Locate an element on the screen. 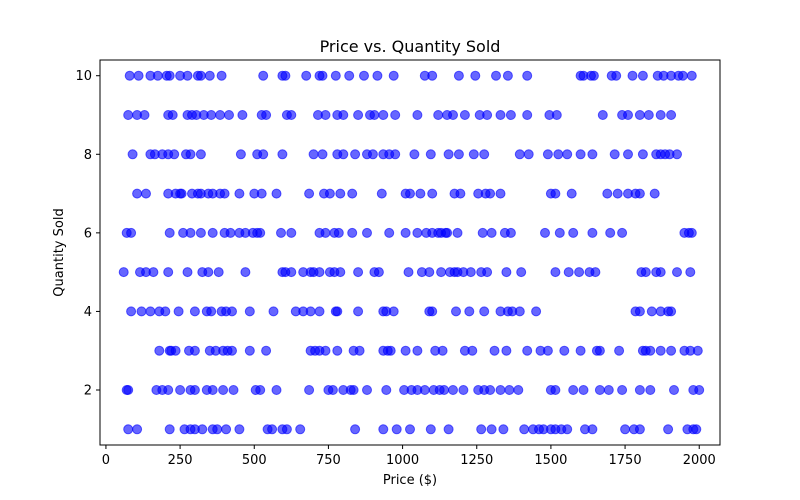  x-tick-label: 1500 is located at coordinates (550, 460).